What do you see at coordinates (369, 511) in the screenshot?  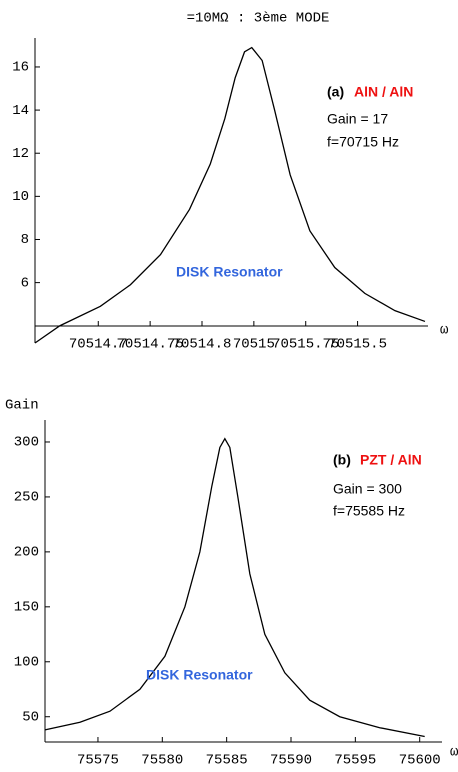 I see `annotation: f=75585 Hz` at bounding box center [369, 511].